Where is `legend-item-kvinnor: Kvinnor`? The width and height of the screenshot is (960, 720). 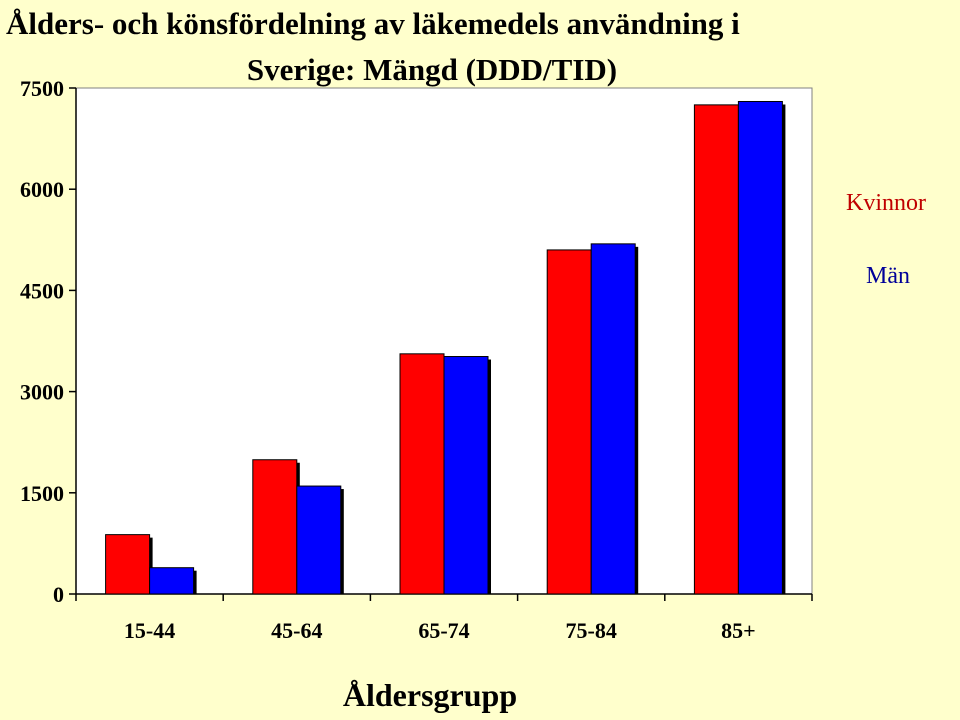
legend-item-kvinnor: Kvinnor is located at coordinates (886, 203).